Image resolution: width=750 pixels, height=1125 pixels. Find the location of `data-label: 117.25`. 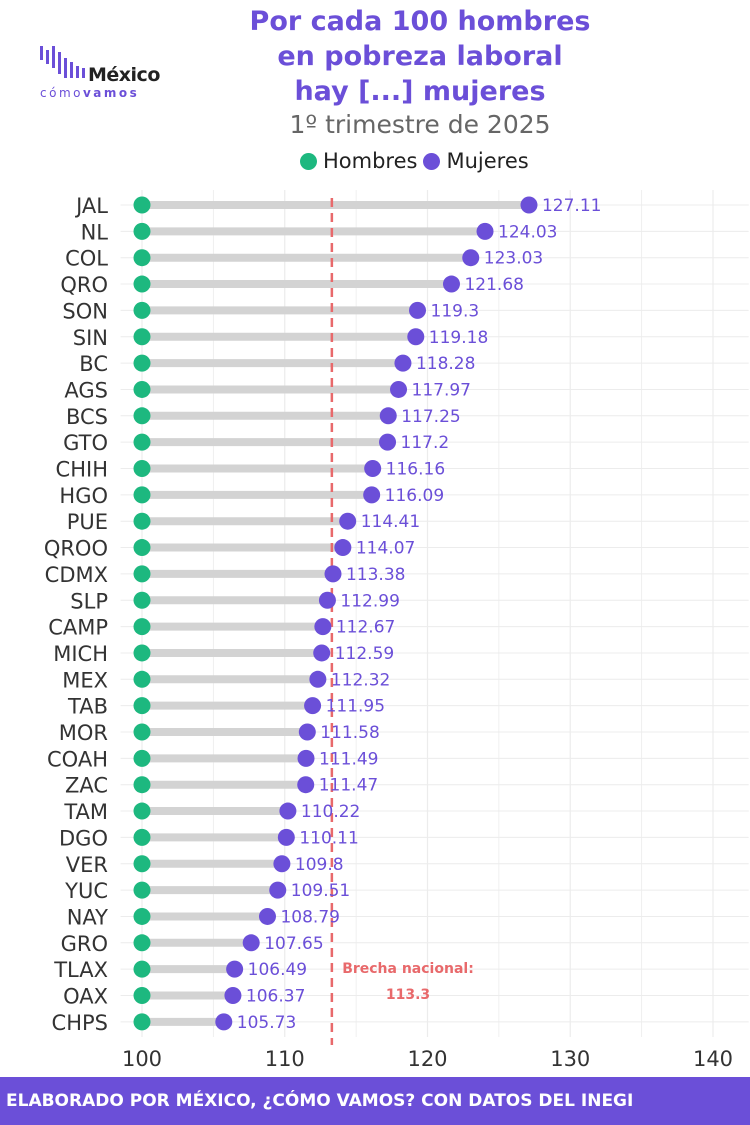

data-label: 117.25 is located at coordinates (430, 417).